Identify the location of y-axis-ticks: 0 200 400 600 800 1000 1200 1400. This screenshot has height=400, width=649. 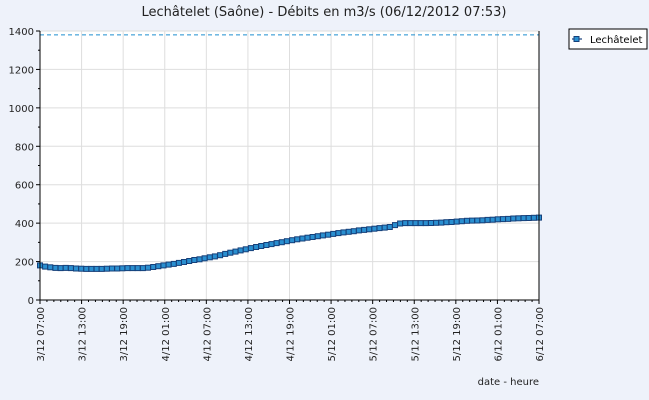
(24, 167).